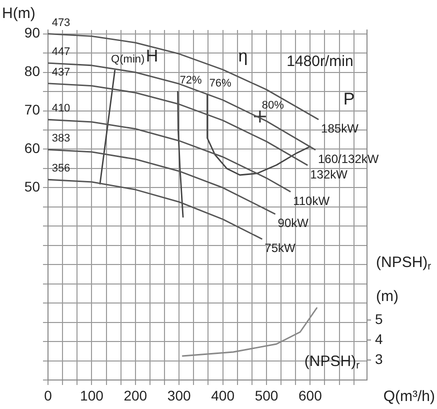 This screenshot has height=409, width=437. What do you see at coordinates (280, 248) in the screenshot?
I see `annotation: 75kW` at bounding box center [280, 248].